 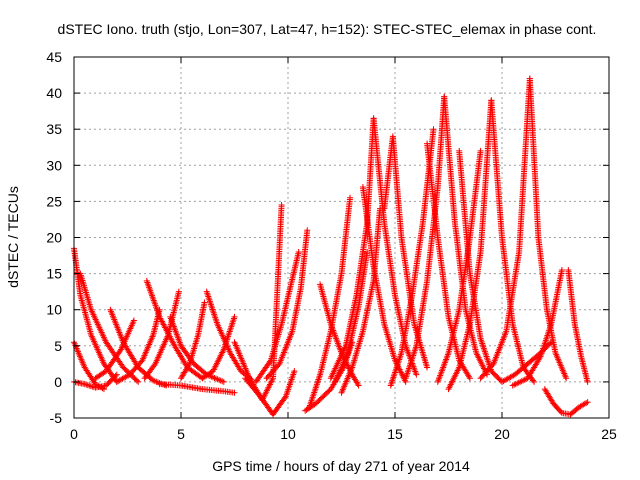 I want to click on x-axis-label: GPS time / hours of day 271 of year 2014, so click(x=341, y=466).